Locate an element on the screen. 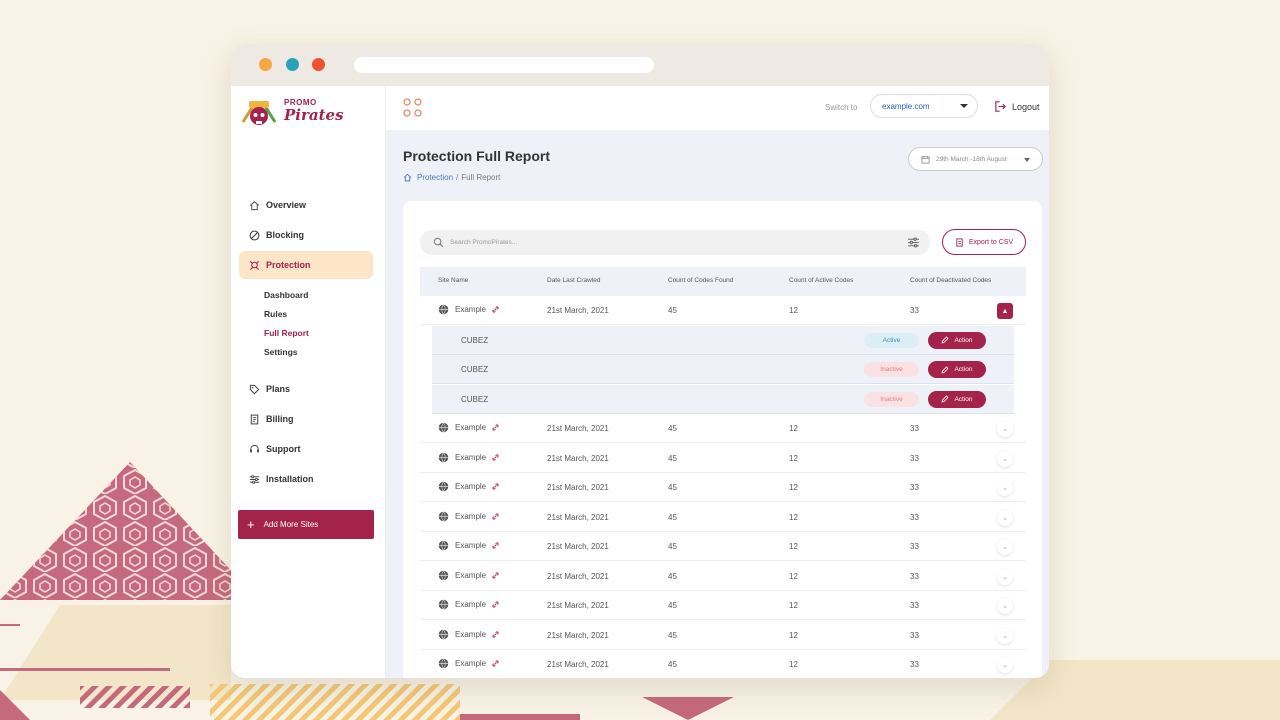 The width and height of the screenshot is (1280, 720). window-dot-teal is located at coordinates (292, 64).